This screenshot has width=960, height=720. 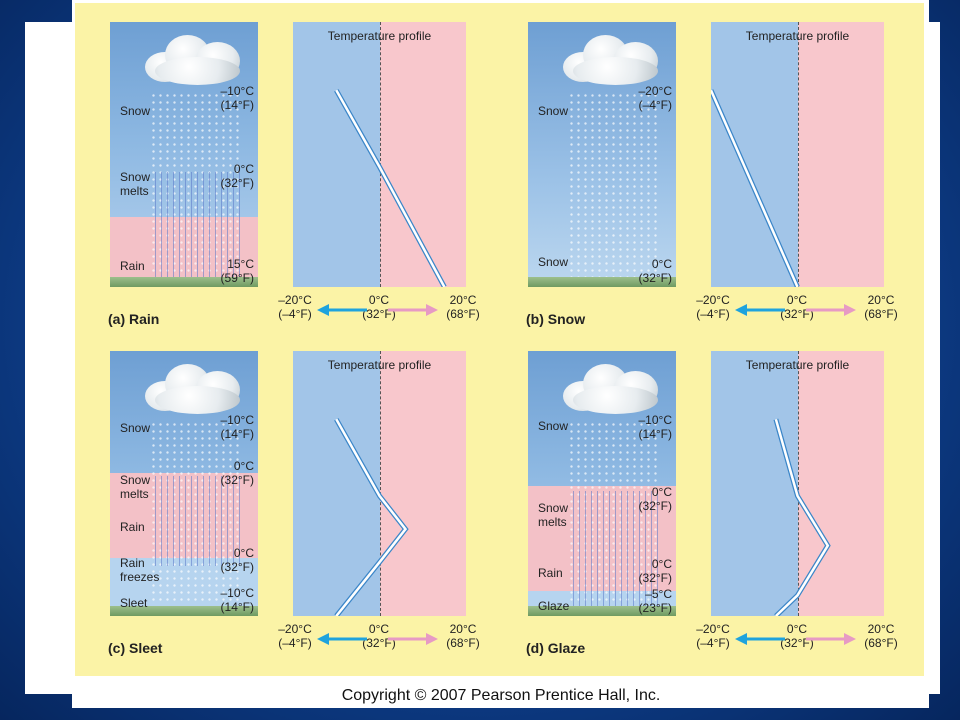 I want to click on label-snow-ground: Snow, so click(x=553, y=262).